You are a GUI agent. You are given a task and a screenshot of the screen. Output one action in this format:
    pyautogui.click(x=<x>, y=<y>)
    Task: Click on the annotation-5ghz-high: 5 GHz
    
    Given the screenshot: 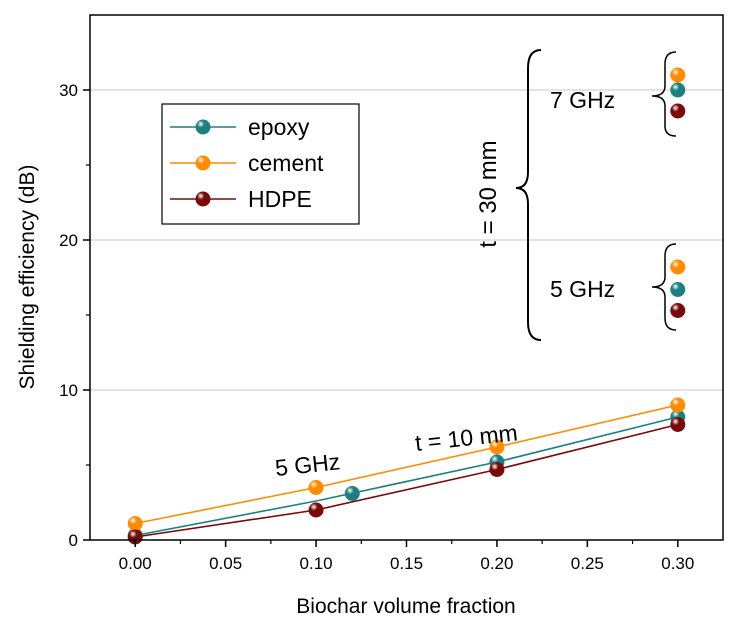 What is the action you would take?
    pyautogui.click(x=582, y=289)
    